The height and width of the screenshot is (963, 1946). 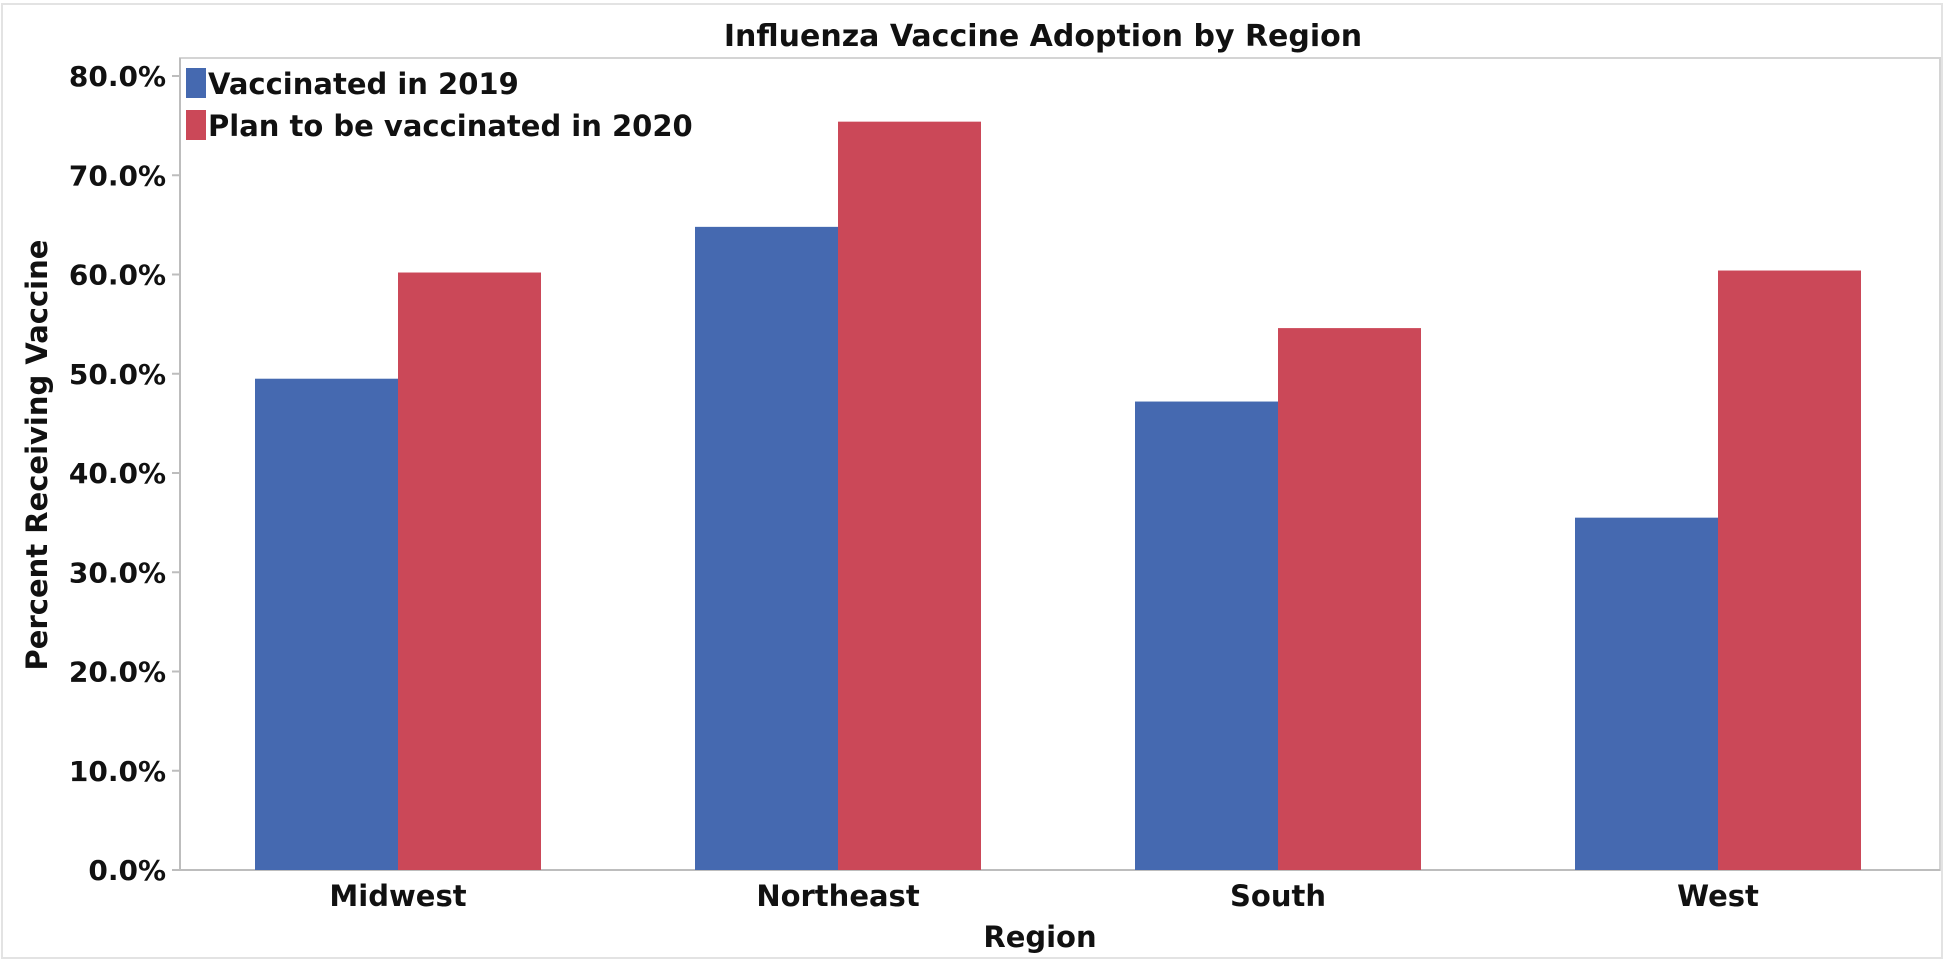 I want to click on y-tick-label: 40.0%, so click(x=117, y=473).